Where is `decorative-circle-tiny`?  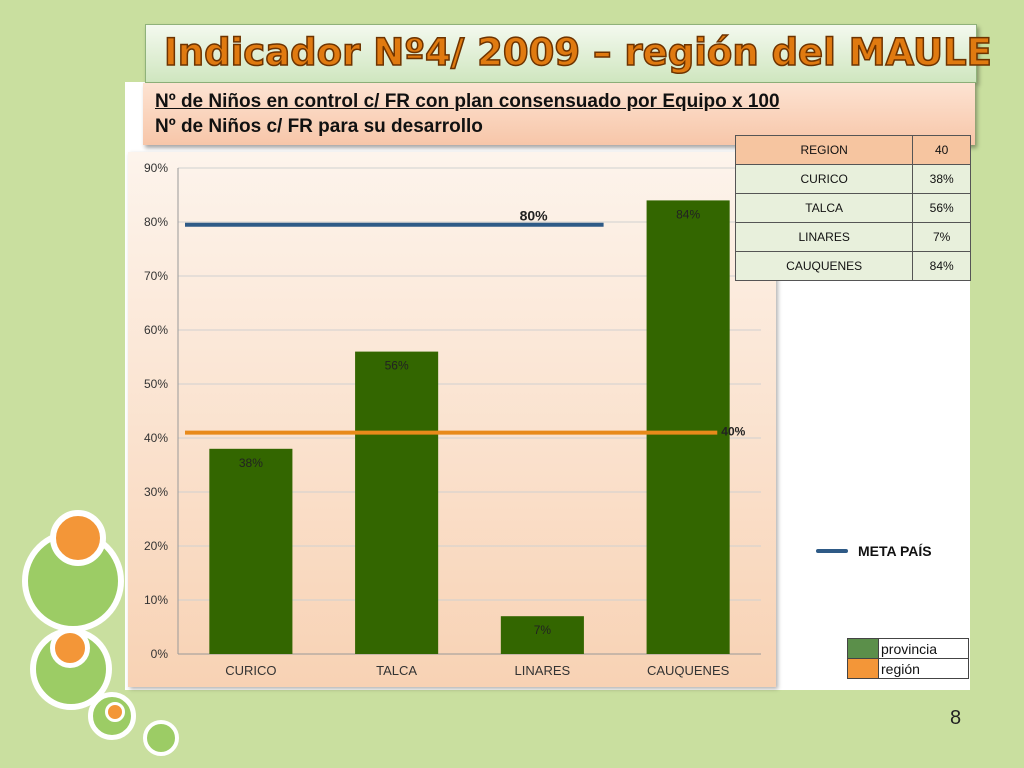 decorative-circle-tiny is located at coordinates (161, 738).